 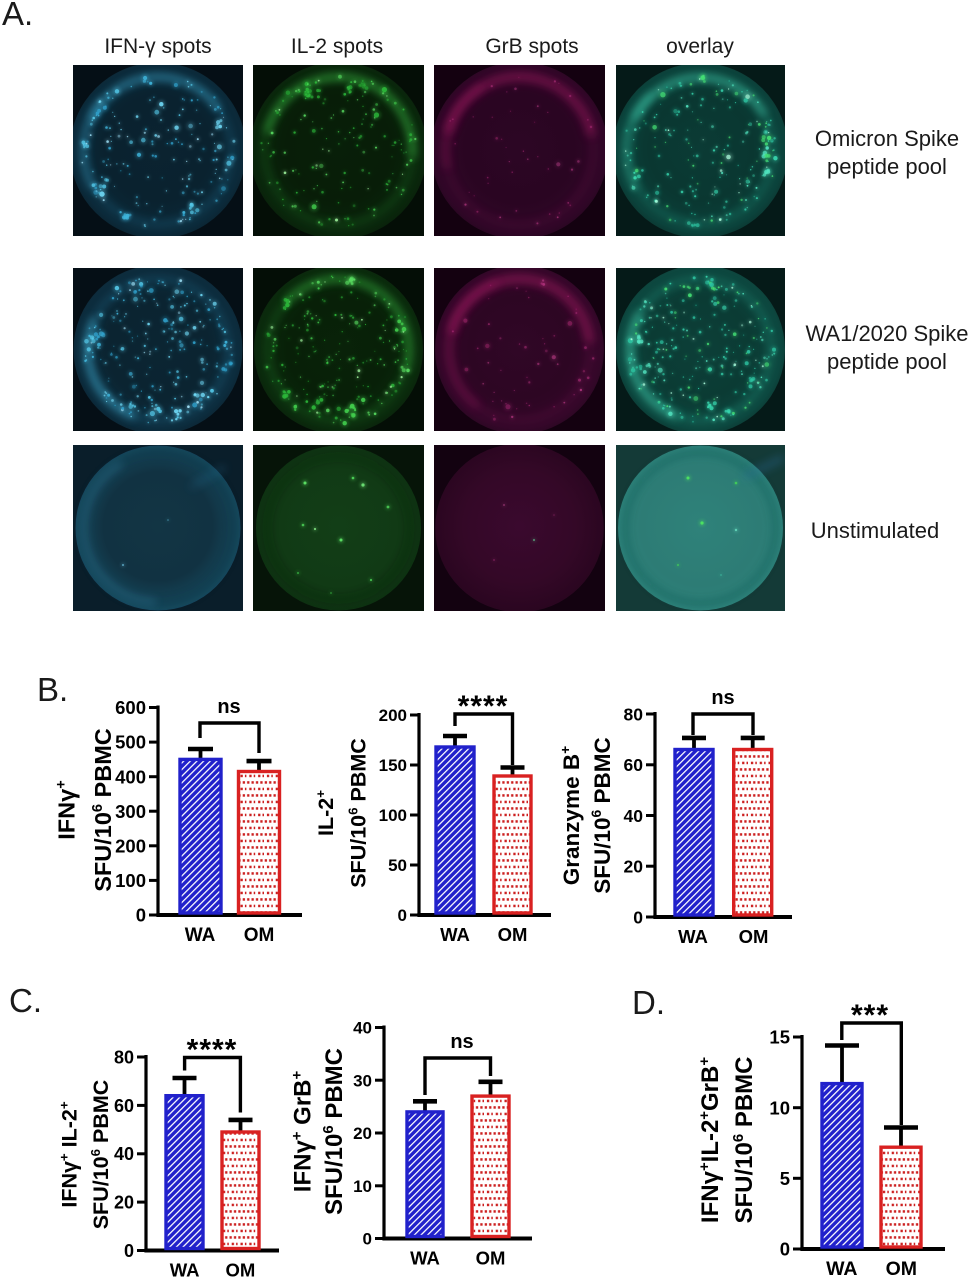 I want to click on svg-text: IFNγ+​, so click(x=67, y=809).